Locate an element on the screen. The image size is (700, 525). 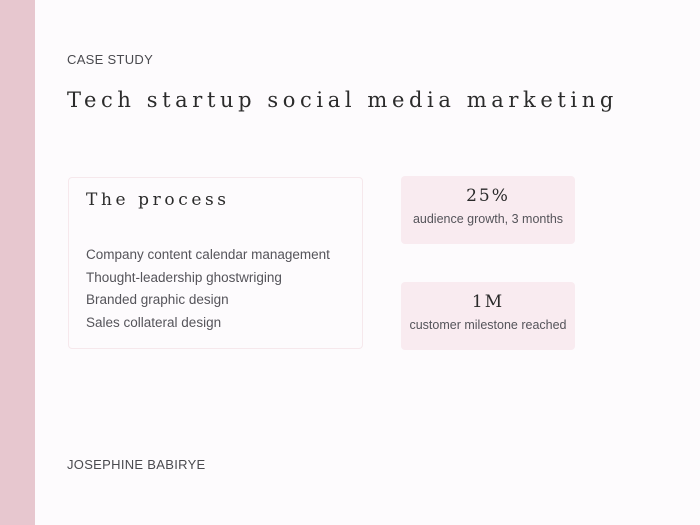
eyebrow-label: CASE STUDY is located at coordinates (110, 59).